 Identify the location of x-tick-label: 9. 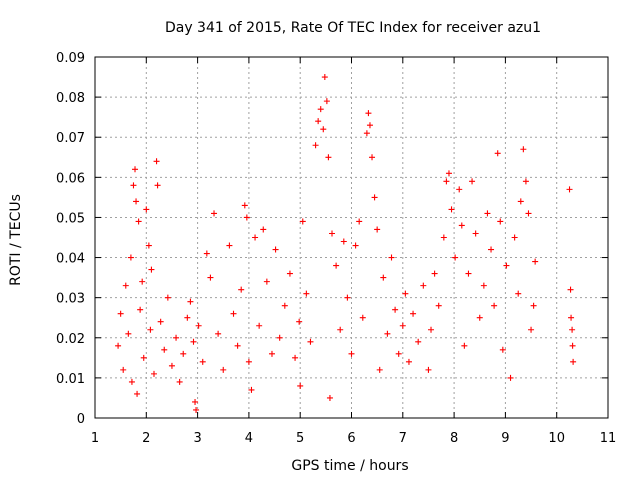
(505, 438).